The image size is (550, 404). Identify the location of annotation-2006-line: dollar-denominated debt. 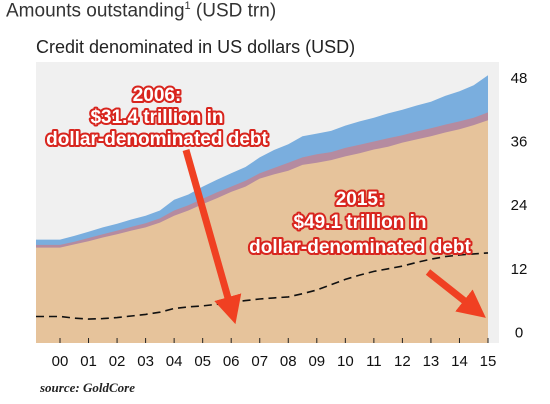
(157, 139).